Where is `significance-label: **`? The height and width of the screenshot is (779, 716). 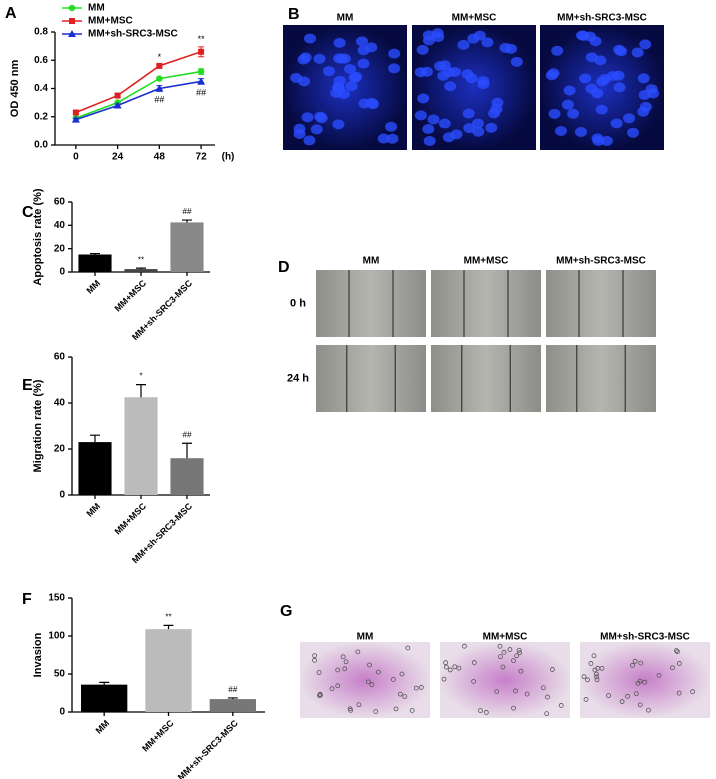
significance-label: ** is located at coordinates (202, 39).